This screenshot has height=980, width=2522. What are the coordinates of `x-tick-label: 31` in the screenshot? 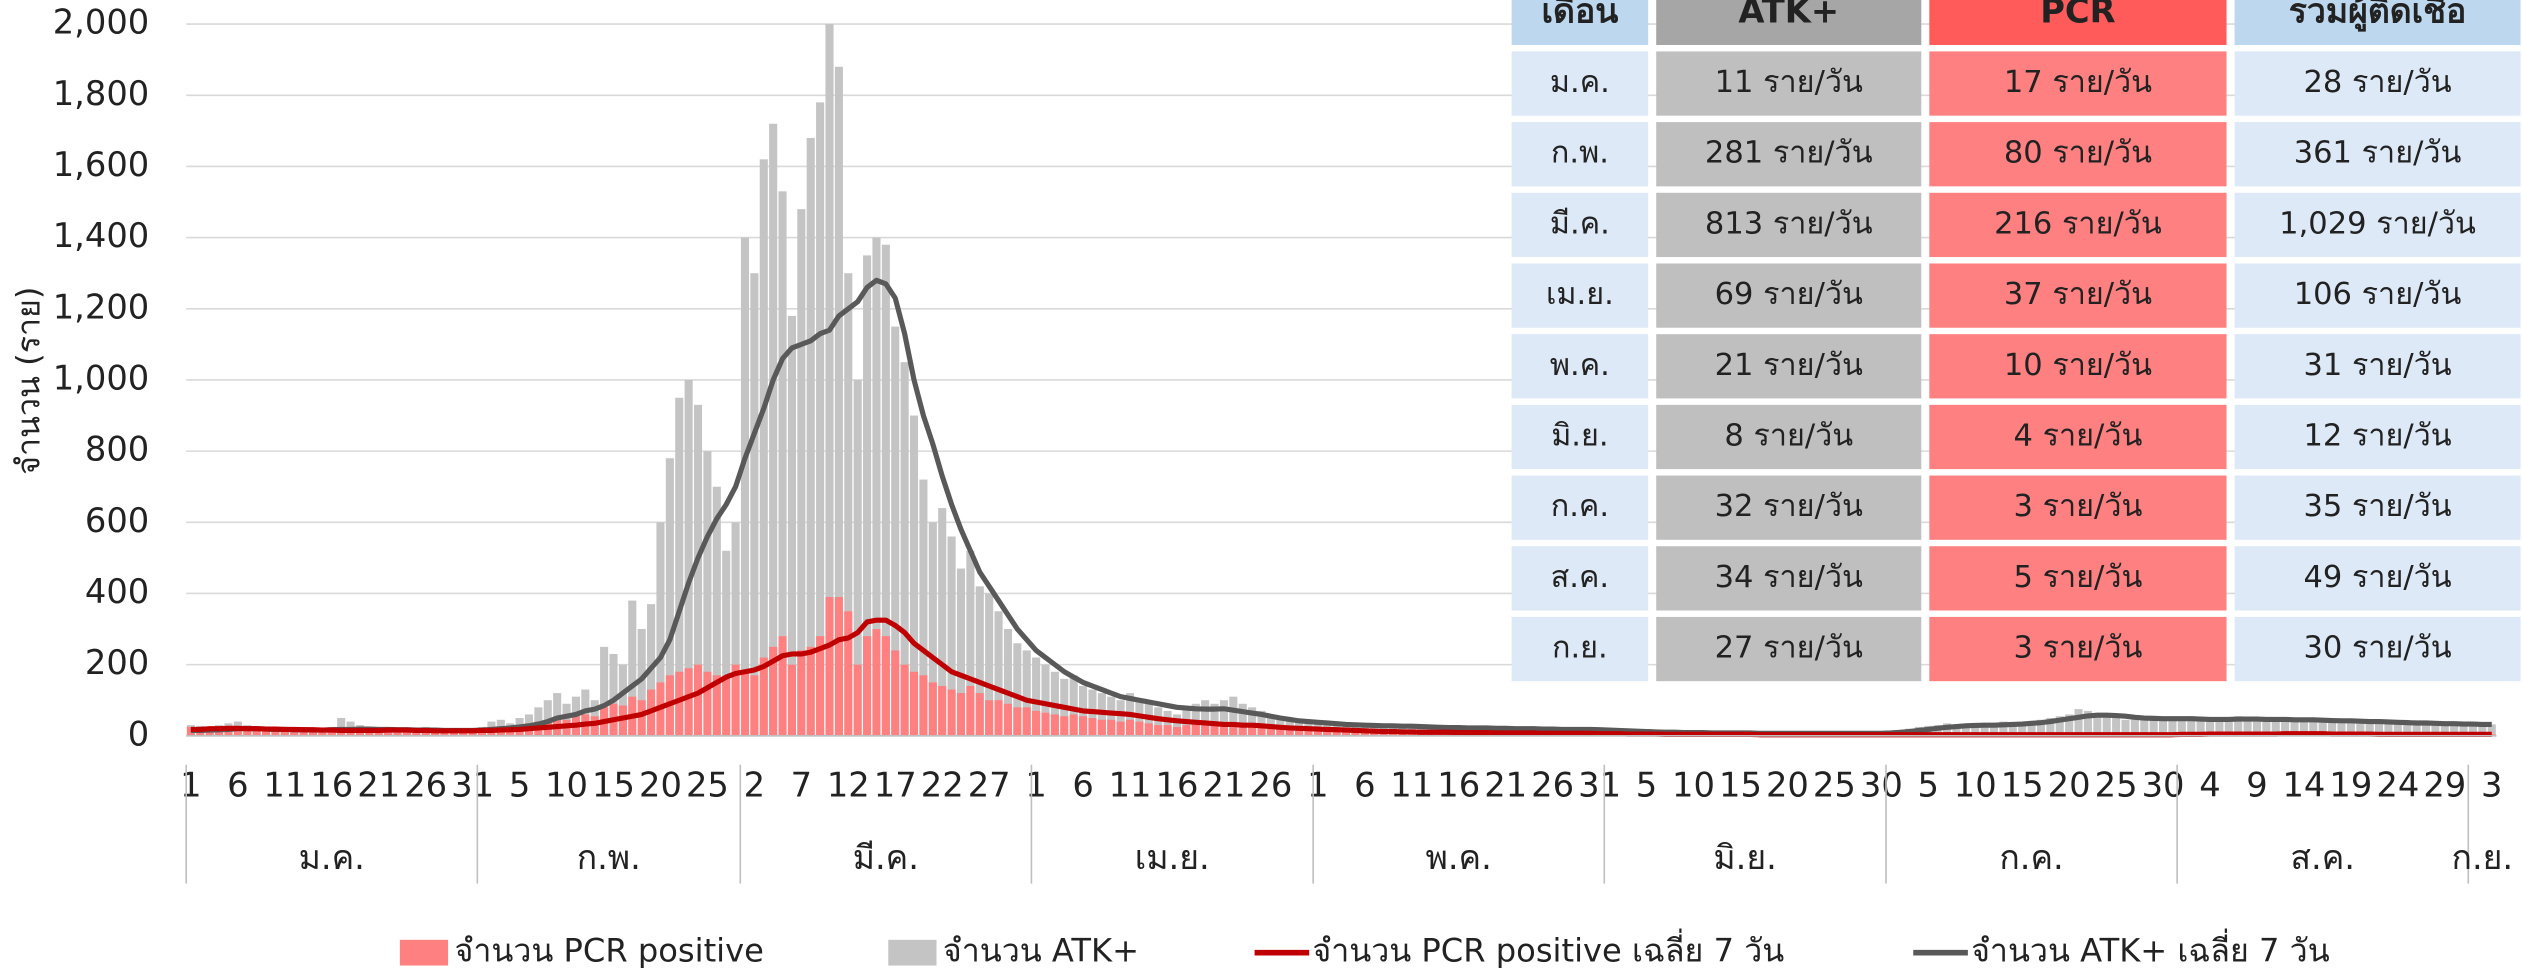 It's located at (1599, 785).